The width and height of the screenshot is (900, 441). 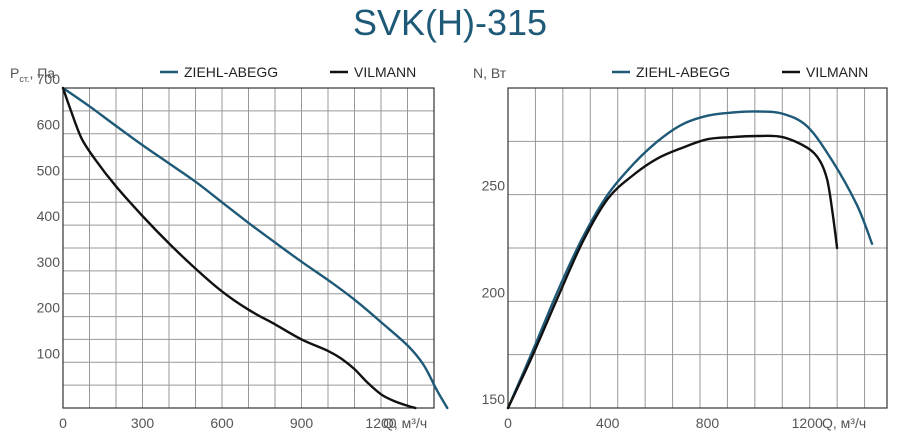 I want to click on y-tick-label: 600, so click(x=49, y=125).